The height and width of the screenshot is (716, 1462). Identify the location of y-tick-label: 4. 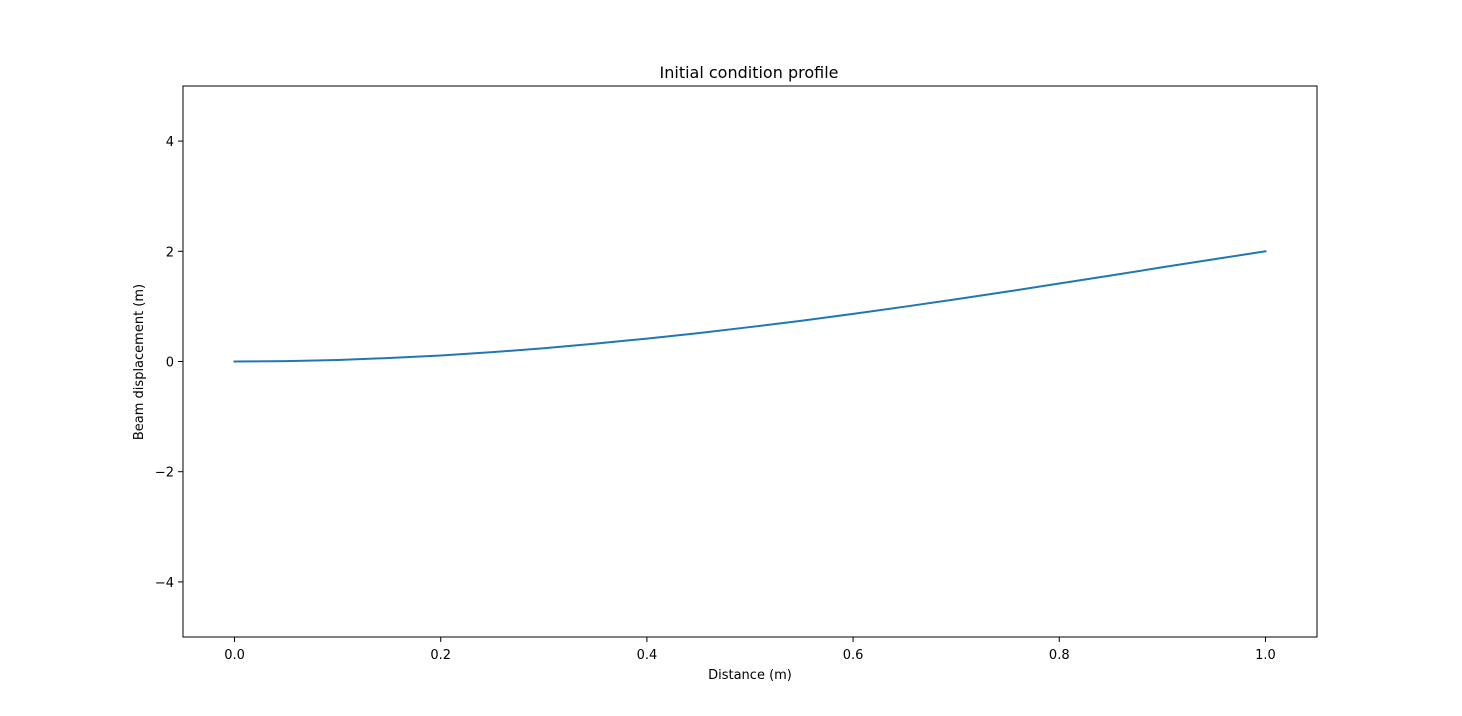
(170, 142).